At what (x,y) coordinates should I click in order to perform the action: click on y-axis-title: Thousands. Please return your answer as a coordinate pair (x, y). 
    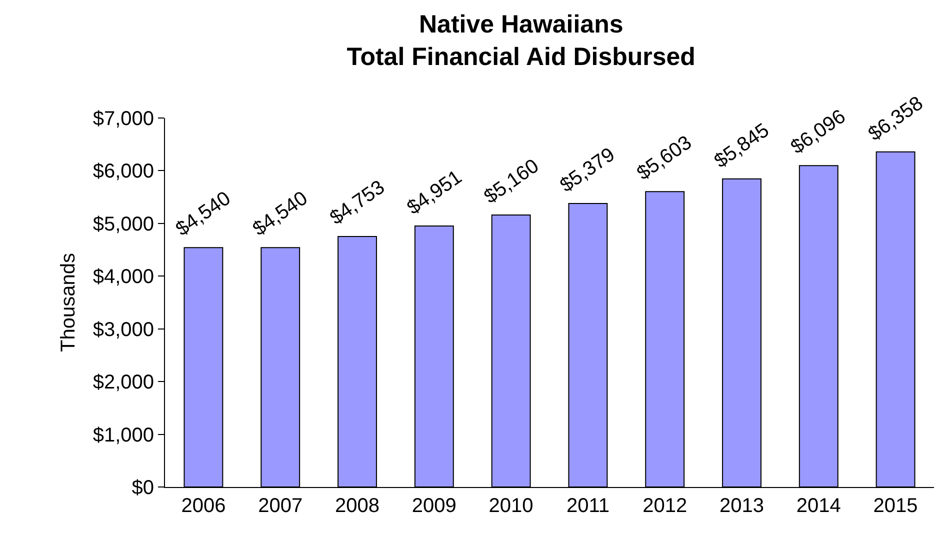
    Looking at the image, I should click on (68, 302).